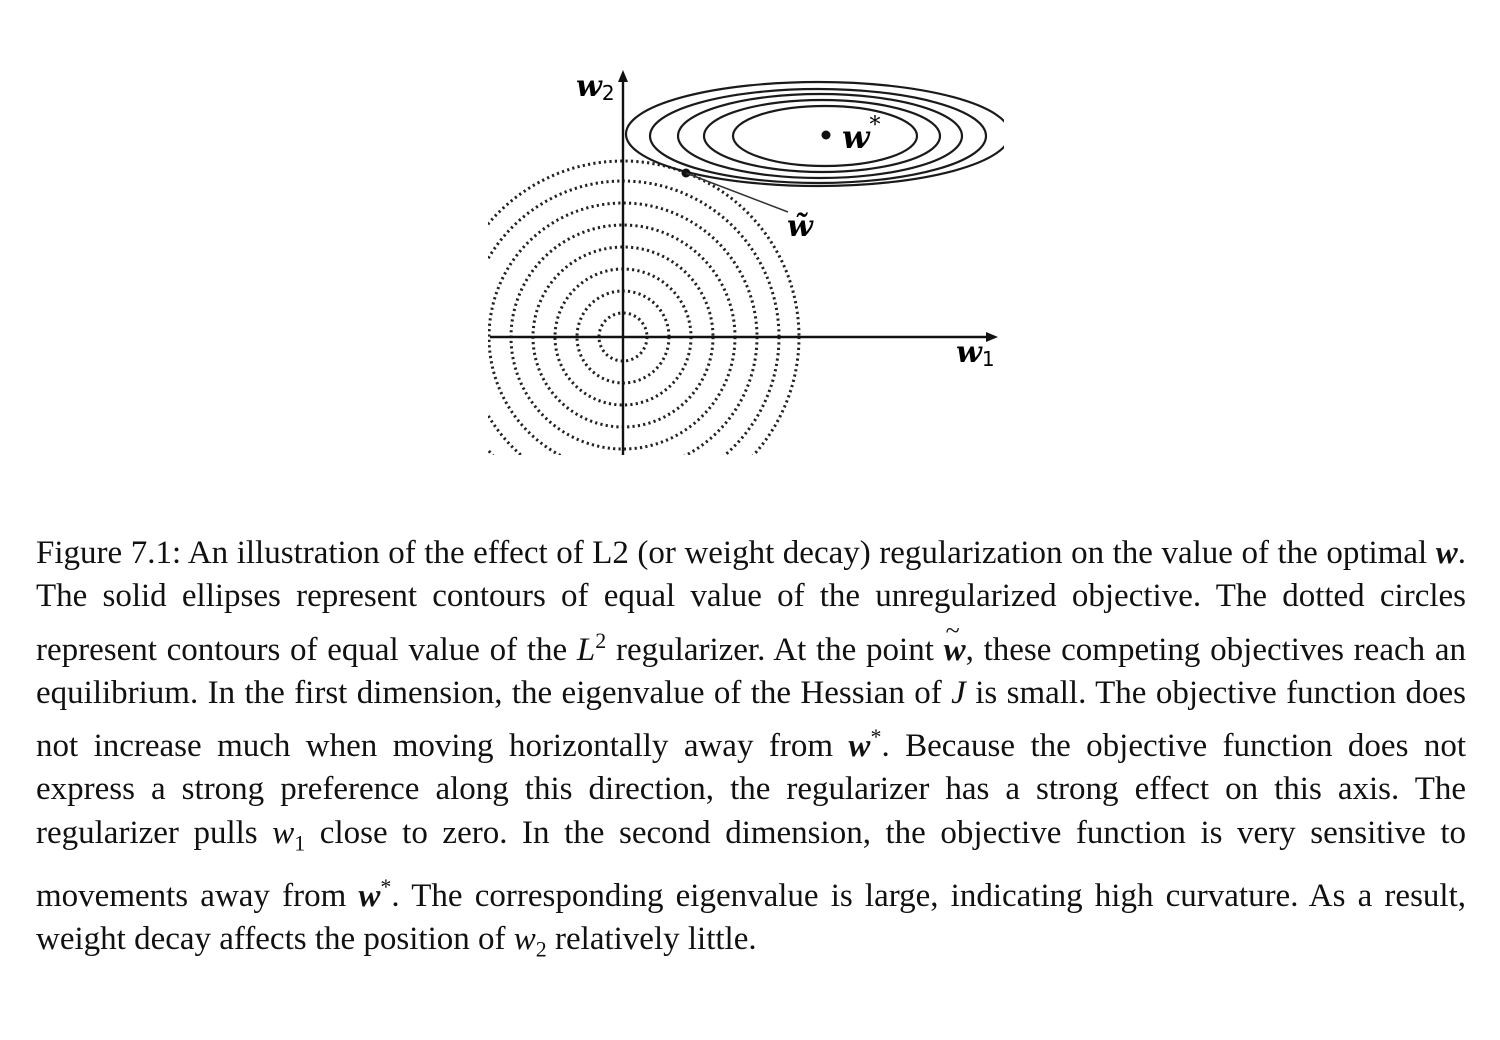 Image resolution: width=1500 pixels, height=1040 pixels. Describe the element at coordinates (861, 134) in the screenshot. I see `optimum-label: w*` at that location.